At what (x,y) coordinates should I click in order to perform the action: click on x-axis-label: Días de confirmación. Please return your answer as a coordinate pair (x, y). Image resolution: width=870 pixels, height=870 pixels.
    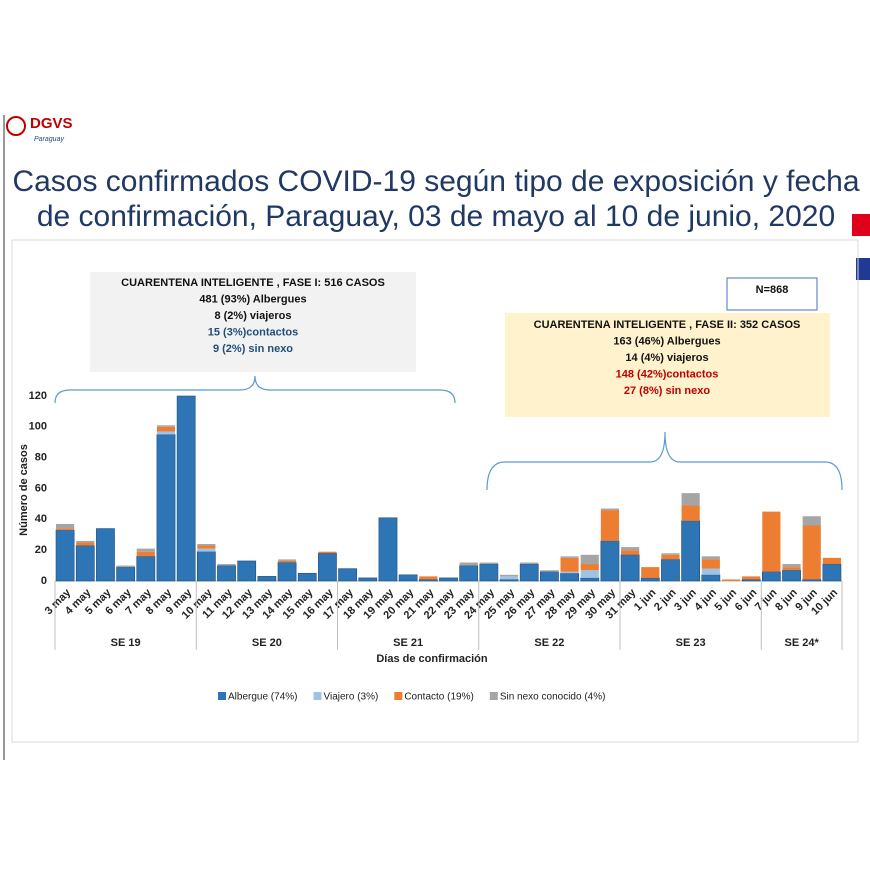
    Looking at the image, I should click on (432, 659).